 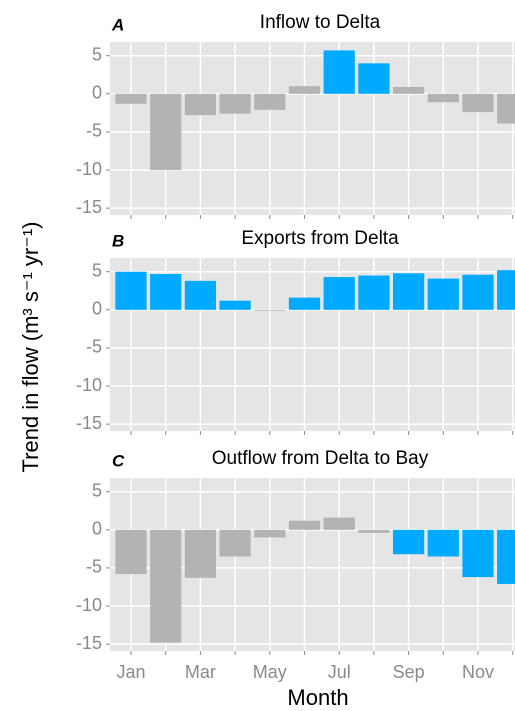 I want to click on chart-title: Exports from Delta, so click(x=320, y=238).